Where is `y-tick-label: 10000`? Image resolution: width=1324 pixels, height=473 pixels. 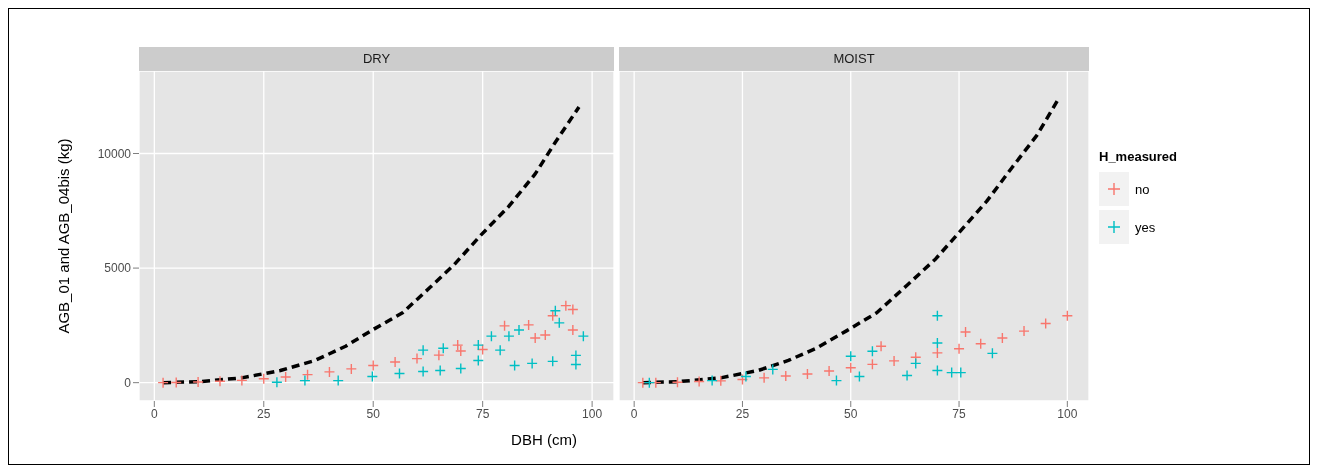 y-tick-label: 10000 is located at coordinates (114, 153).